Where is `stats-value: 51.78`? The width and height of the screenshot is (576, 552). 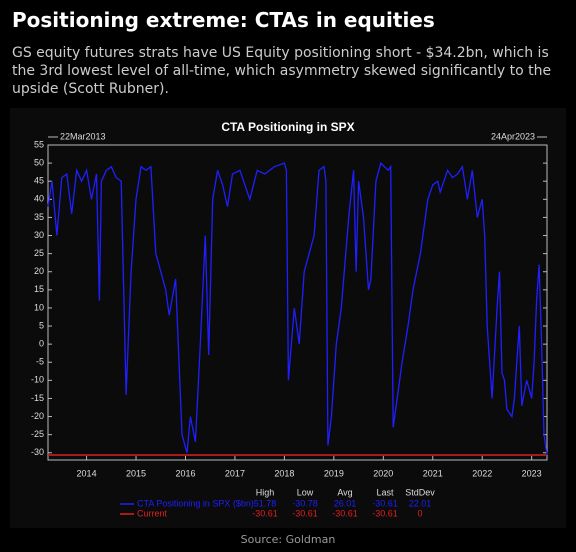 stats-value: 51.78 is located at coordinates (265, 503).